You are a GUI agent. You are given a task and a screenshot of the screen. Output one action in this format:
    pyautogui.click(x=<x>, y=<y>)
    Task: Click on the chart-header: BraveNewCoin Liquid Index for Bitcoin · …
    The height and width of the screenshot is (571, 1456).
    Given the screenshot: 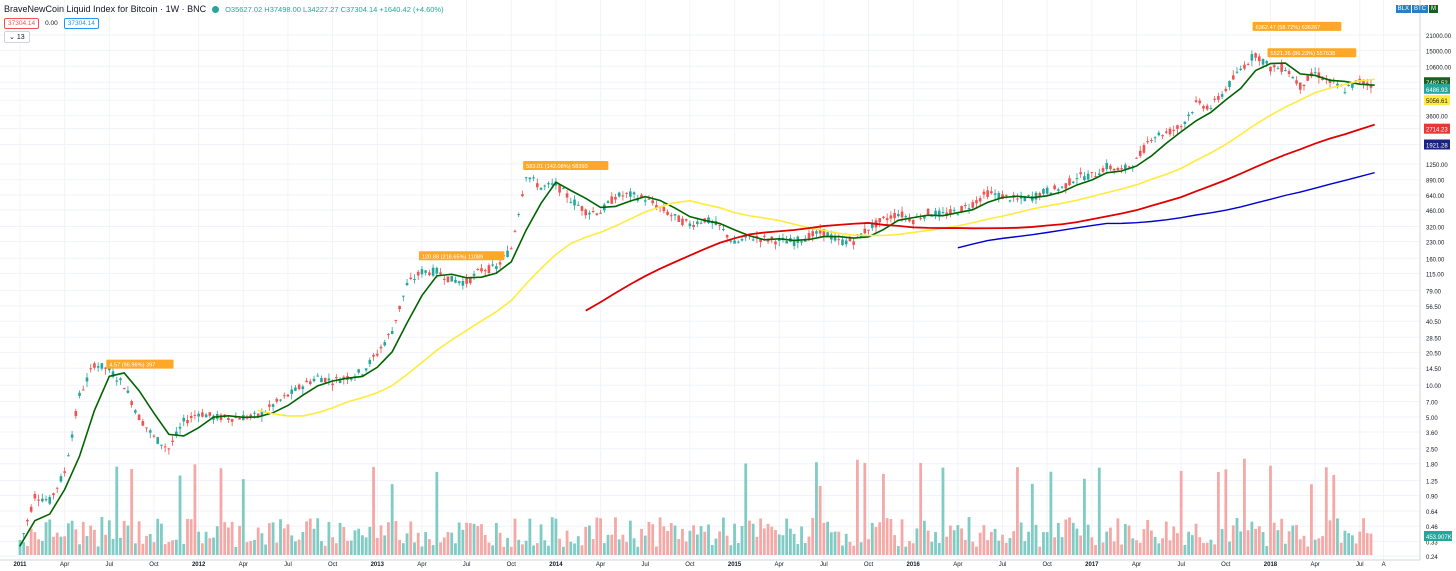 What is the action you would take?
    pyautogui.click(x=224, y=9)
    